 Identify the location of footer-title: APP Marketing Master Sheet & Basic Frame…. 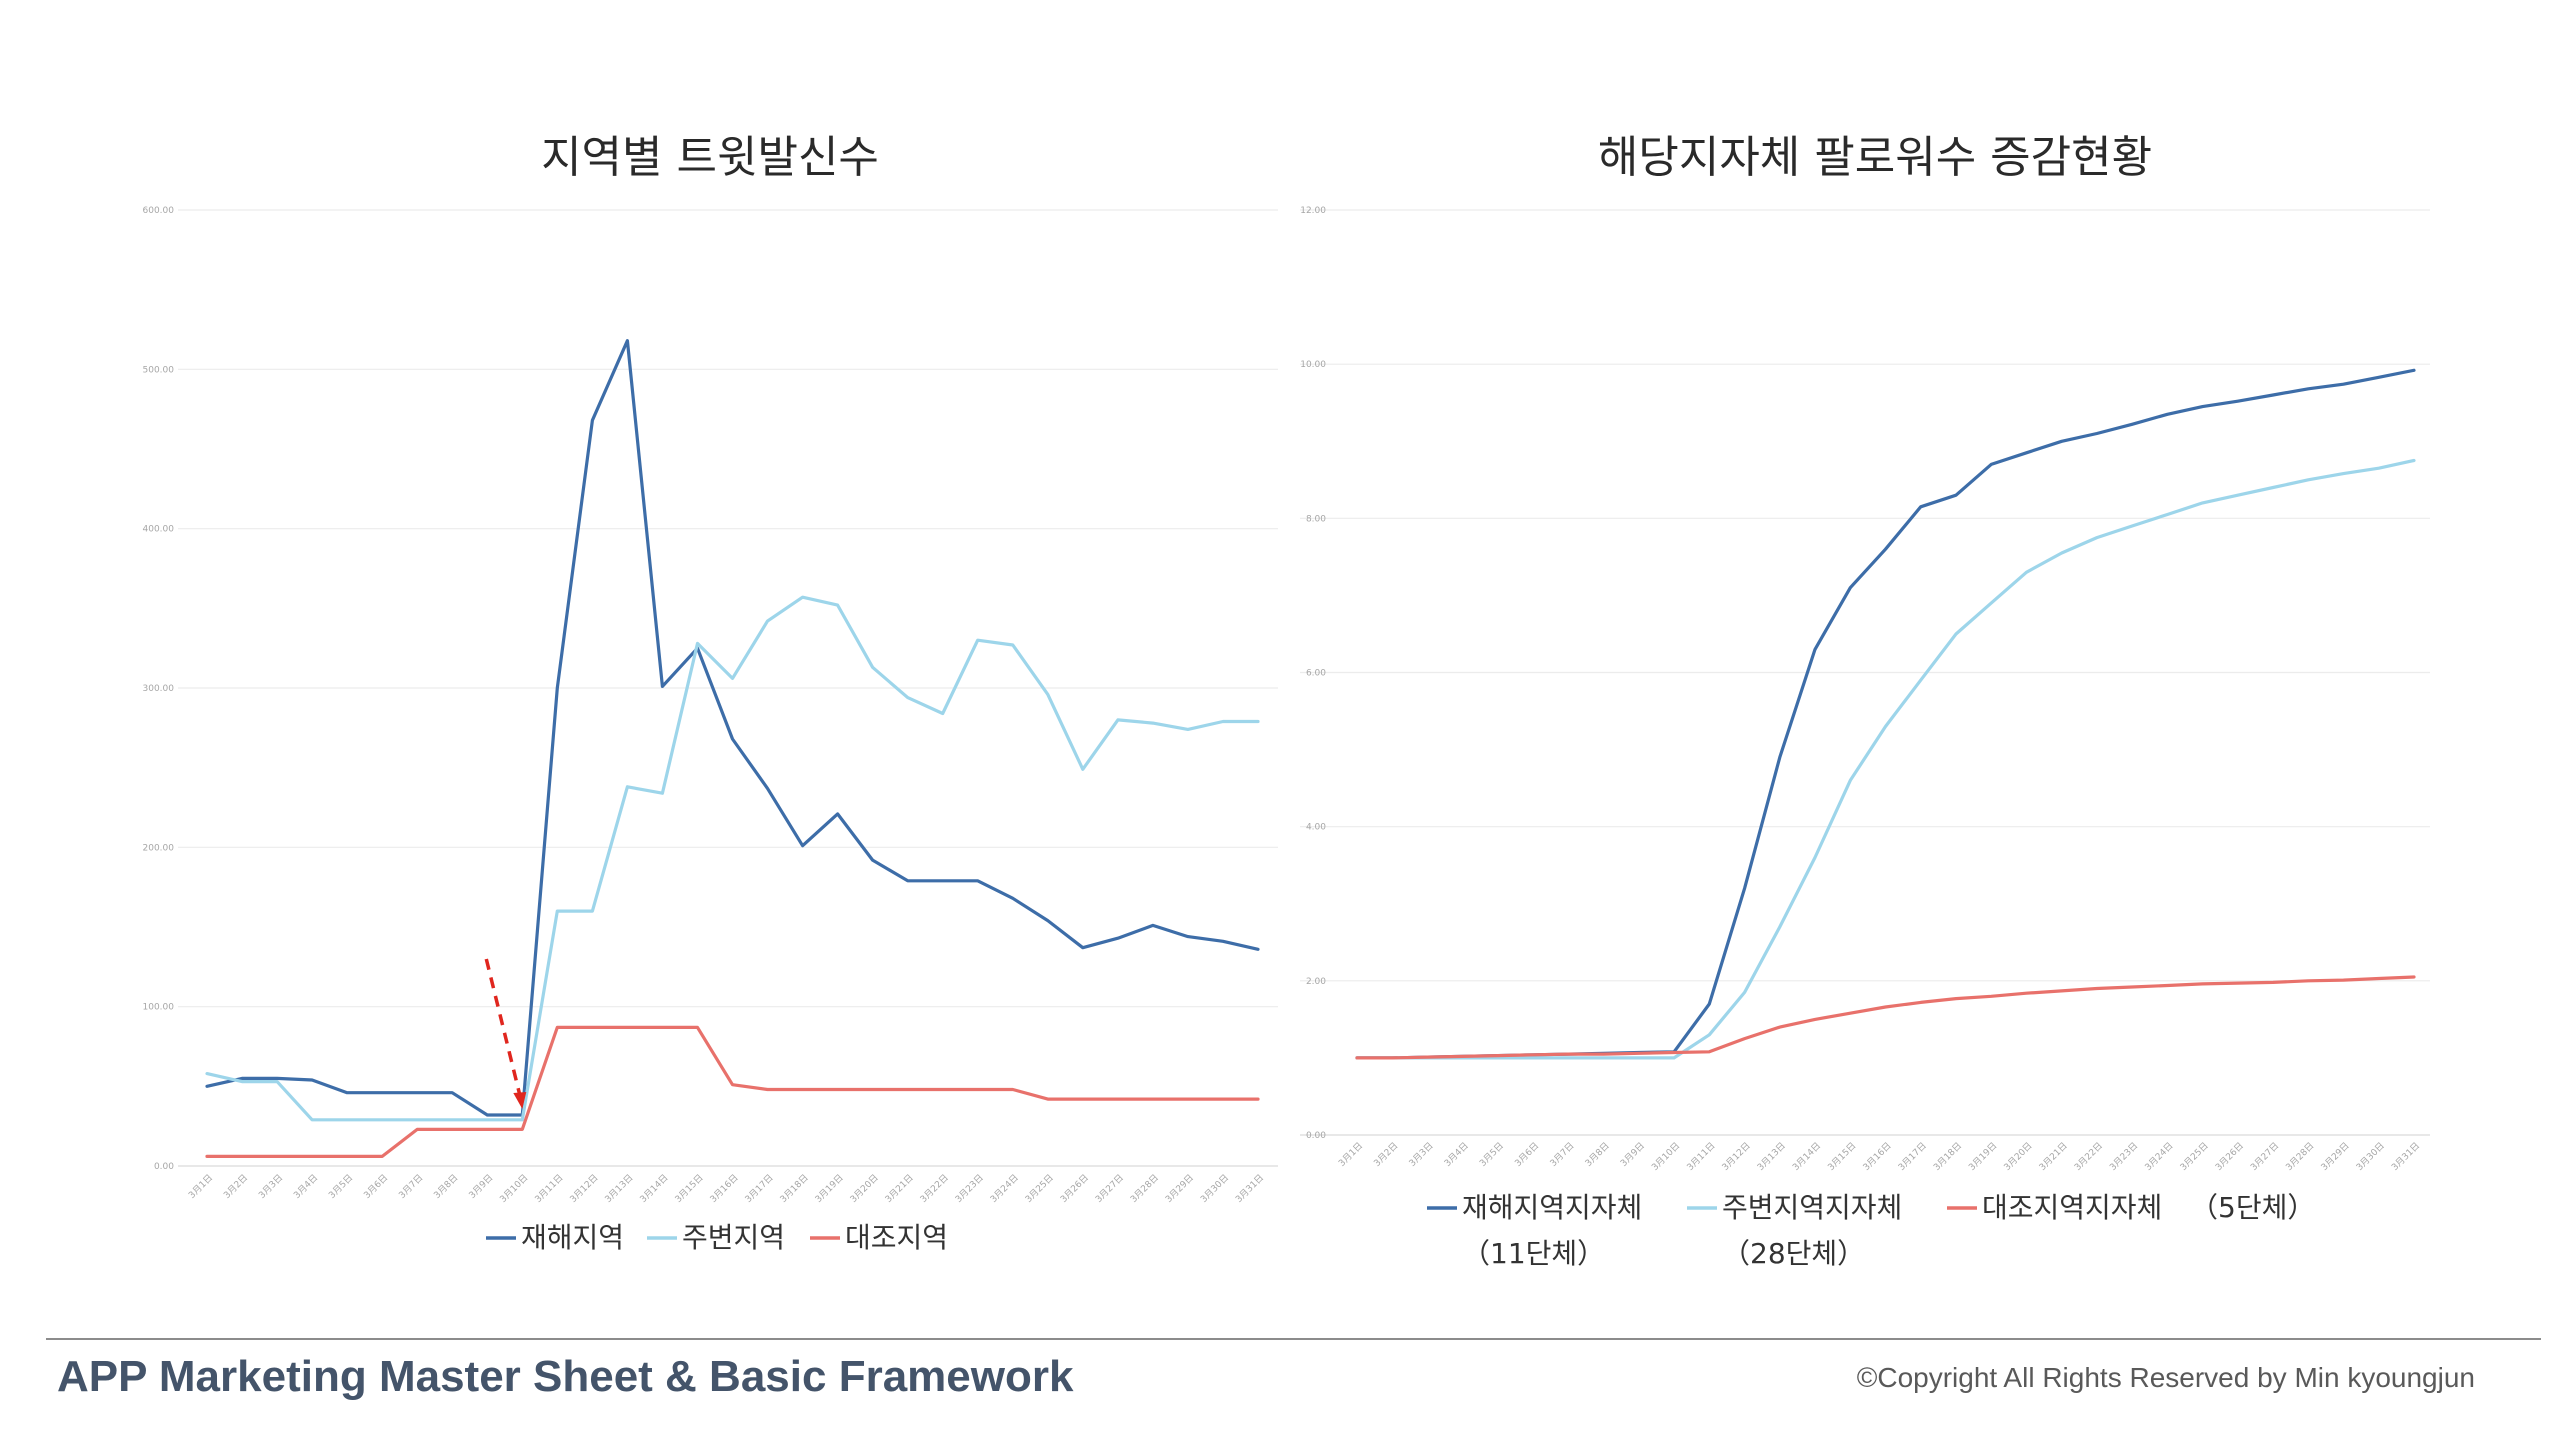
(565, 1376).